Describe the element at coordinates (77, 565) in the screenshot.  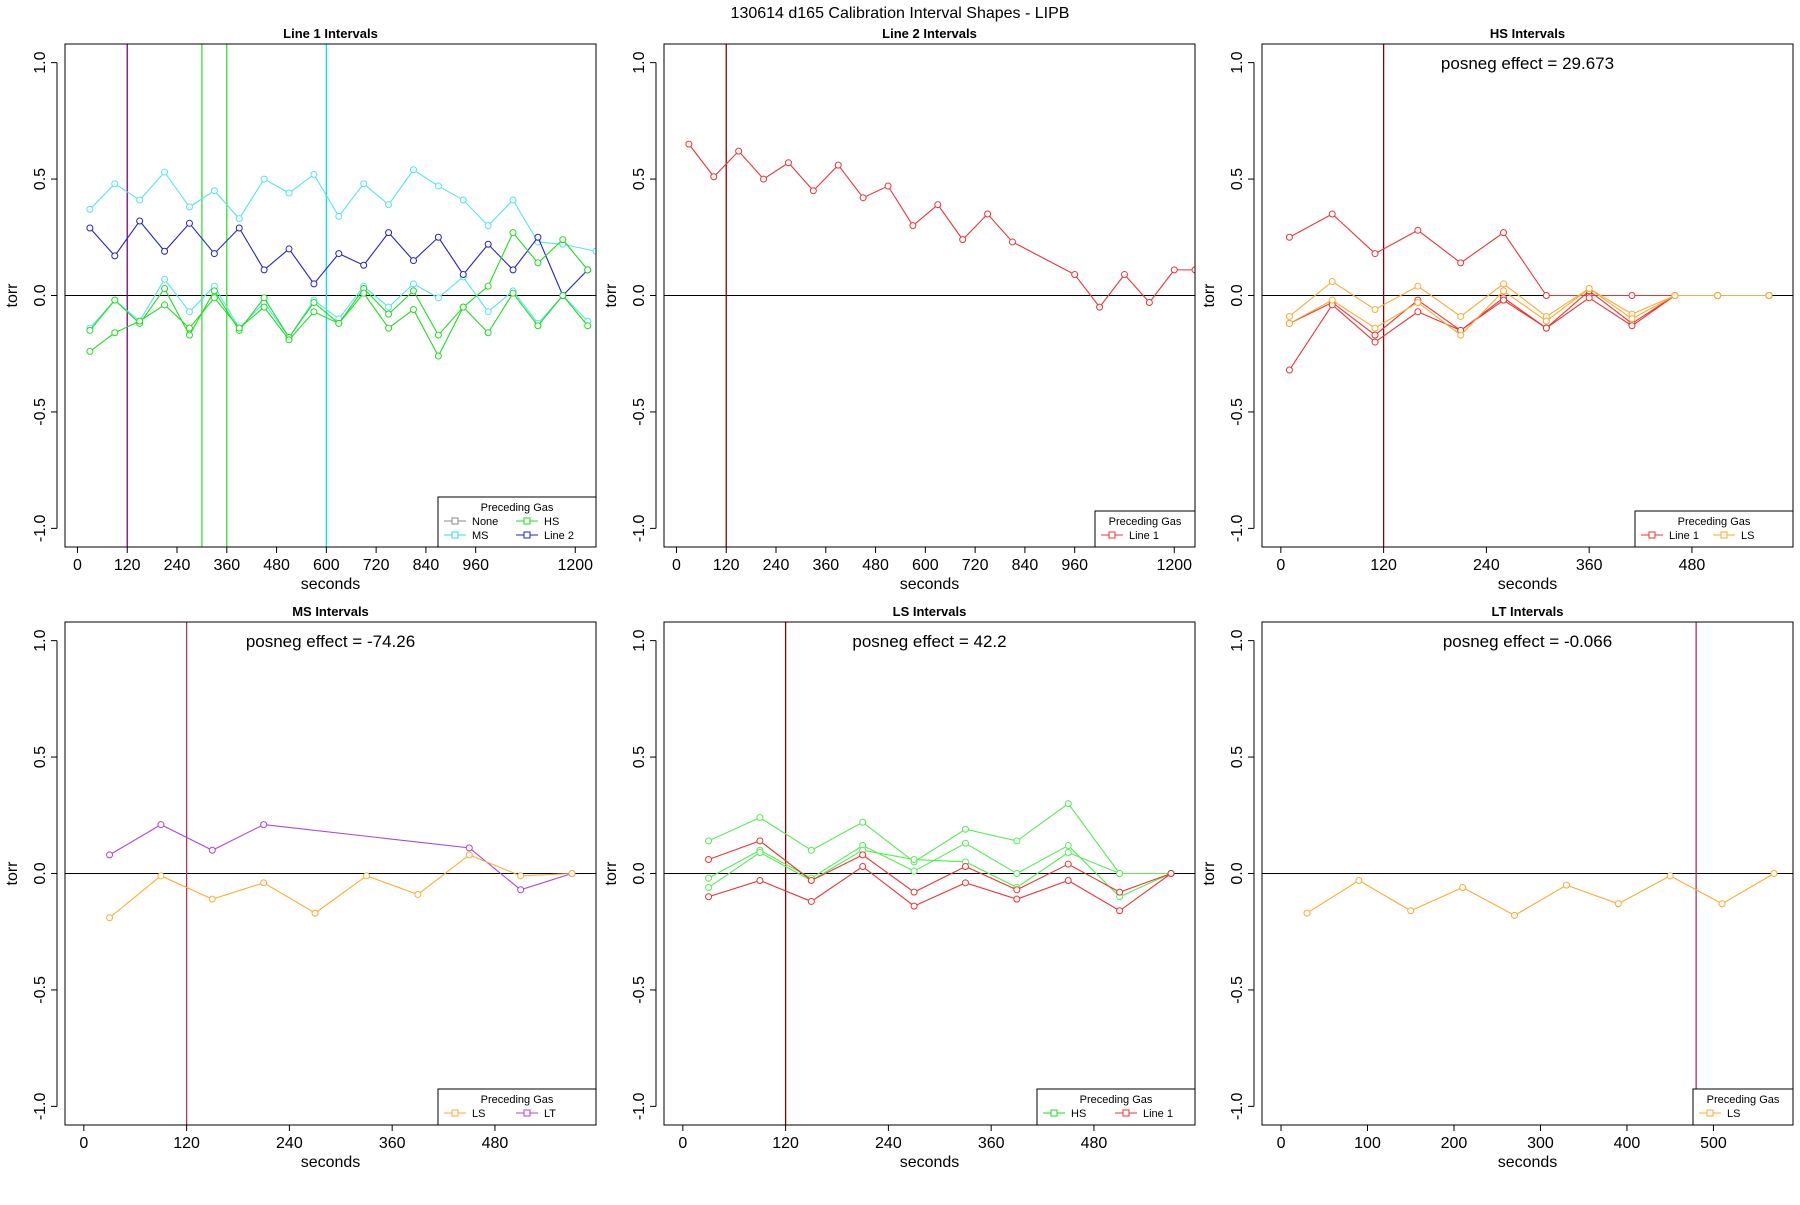
I see `x-tick-label: 0` at that location.